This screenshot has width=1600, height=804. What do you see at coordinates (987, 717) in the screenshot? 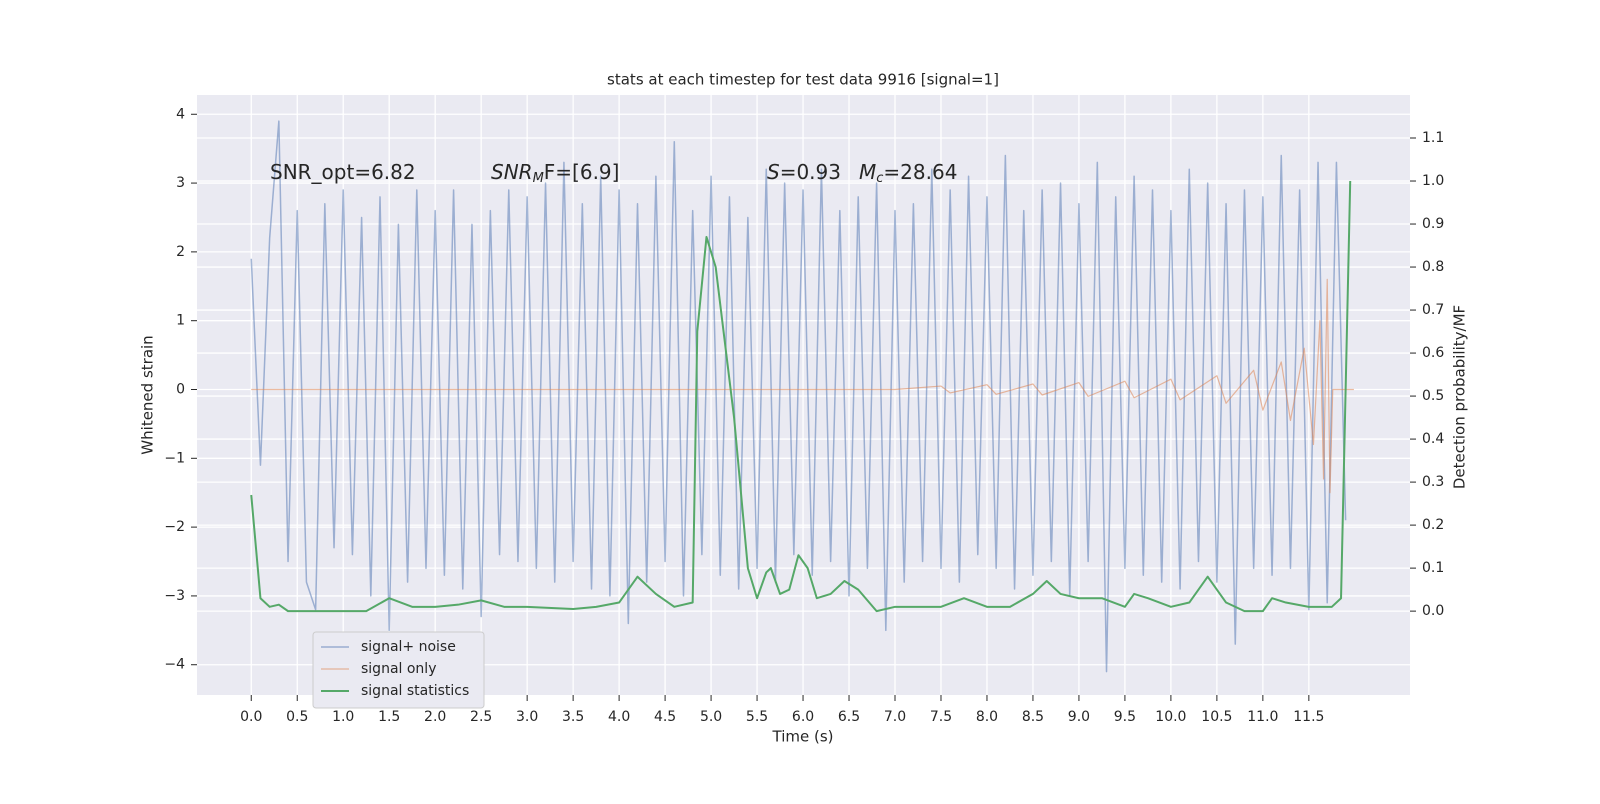
I see `x-tick-label: 8.0` at bounding box center [987, 717].